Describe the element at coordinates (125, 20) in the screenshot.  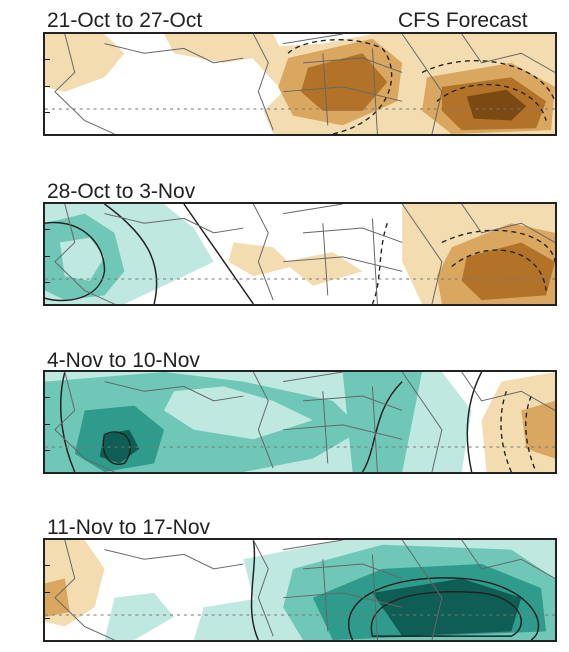
I see `panel-title-1: 21-Oct to 27-Oct` at that location.